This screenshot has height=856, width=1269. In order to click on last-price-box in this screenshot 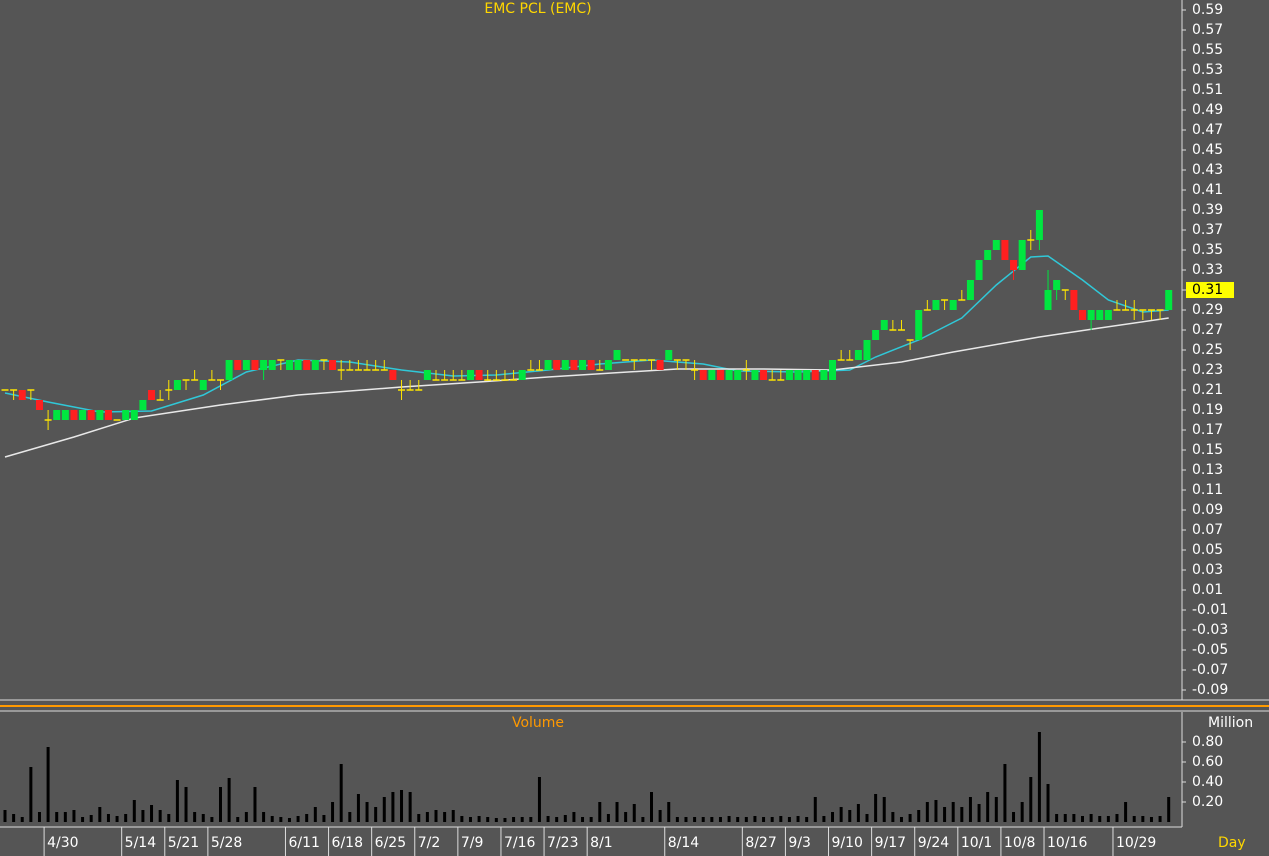, I will do `click(1210, 290)`.